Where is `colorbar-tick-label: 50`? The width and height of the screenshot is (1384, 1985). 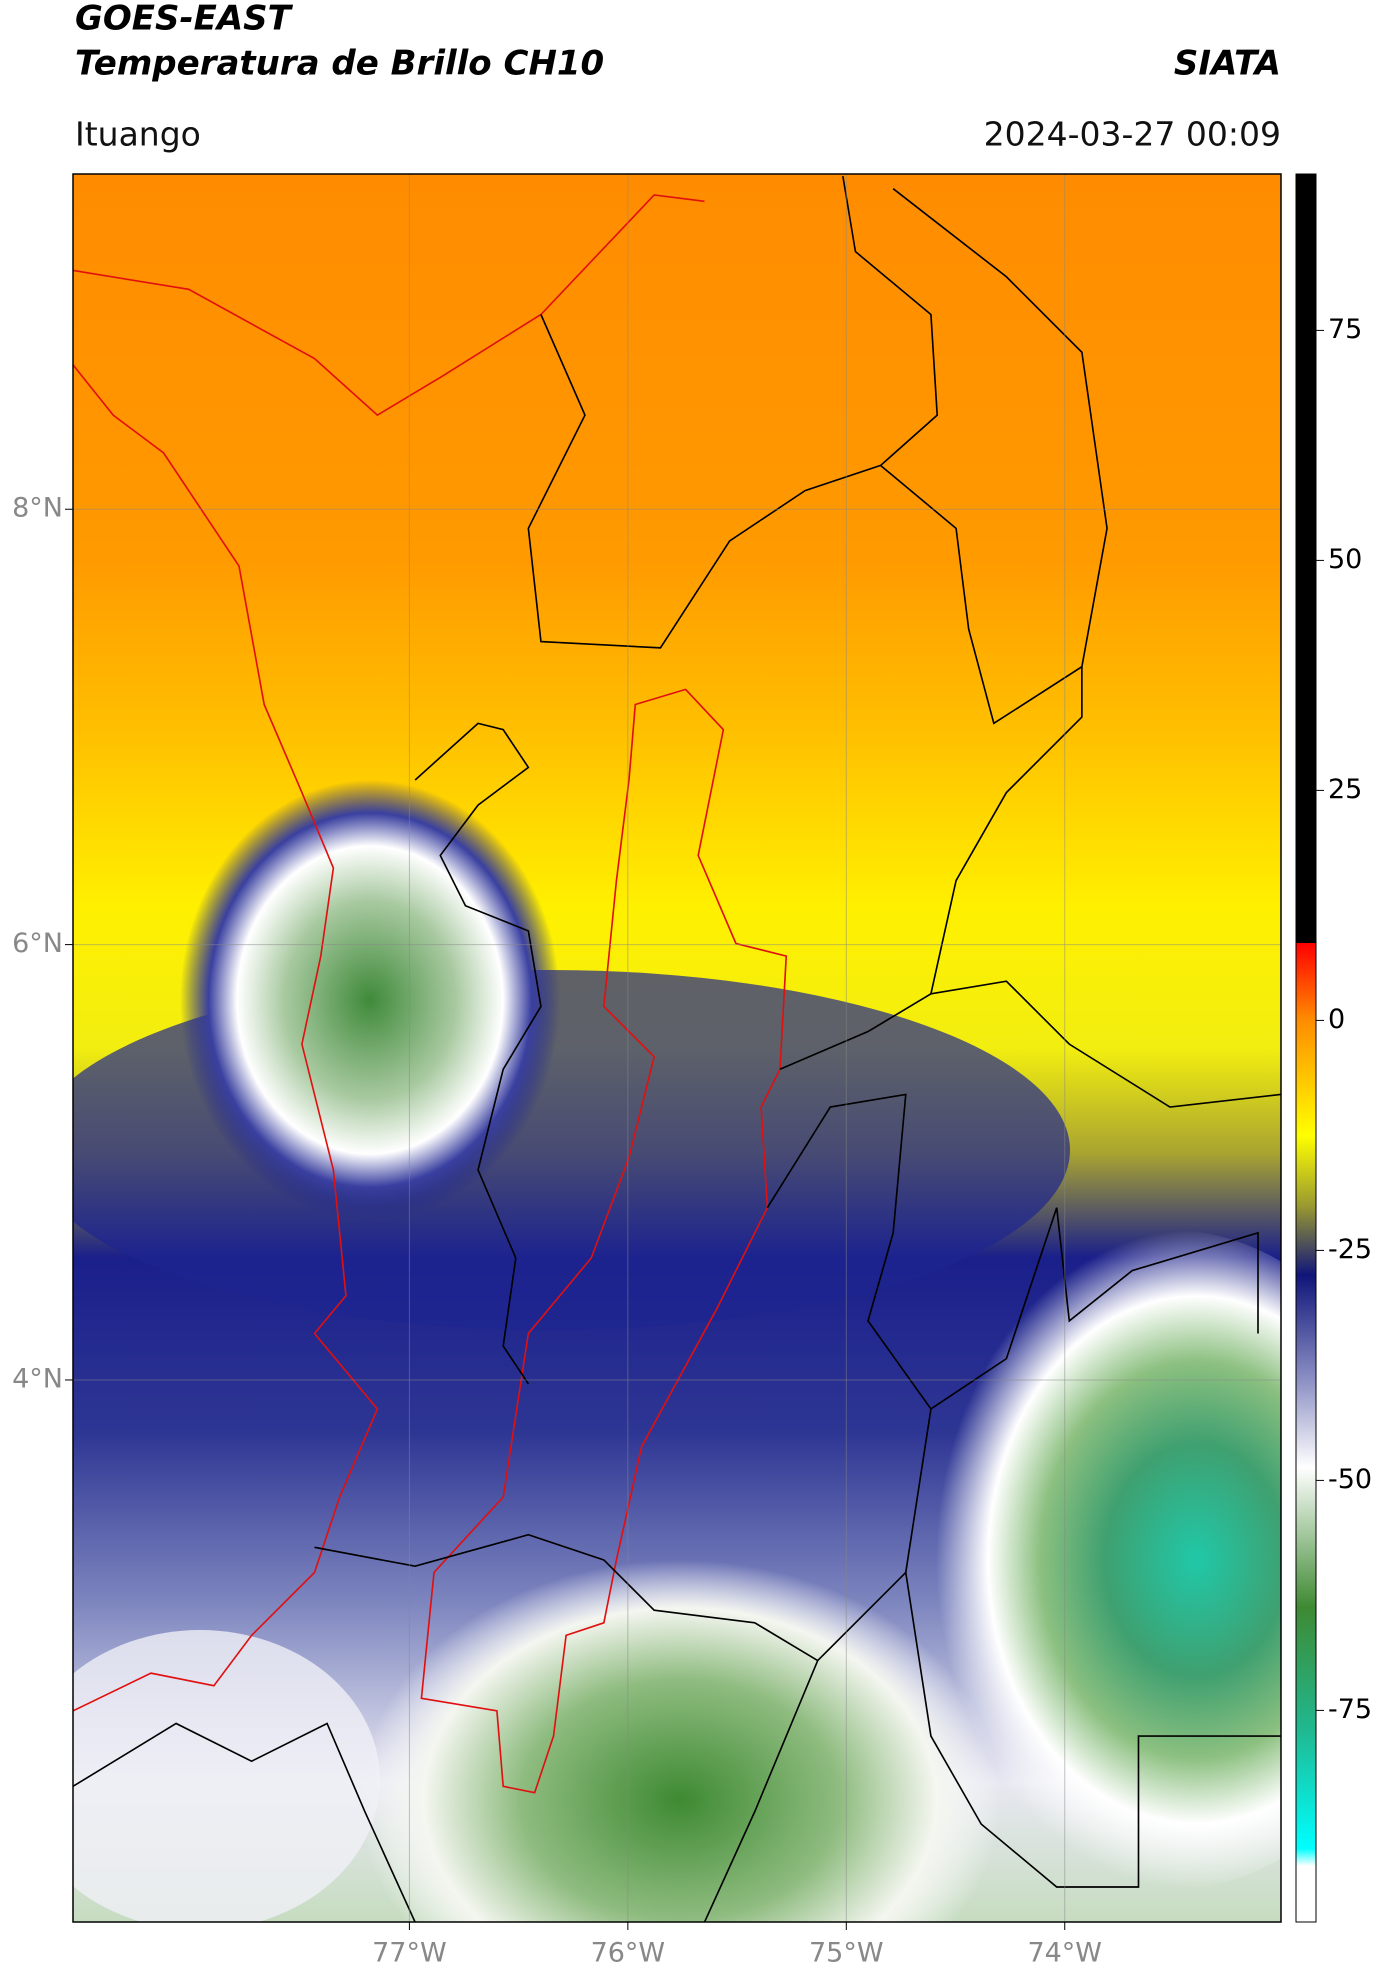
colorbar-tick-label: 50 is located at coordinates (1345, 559).